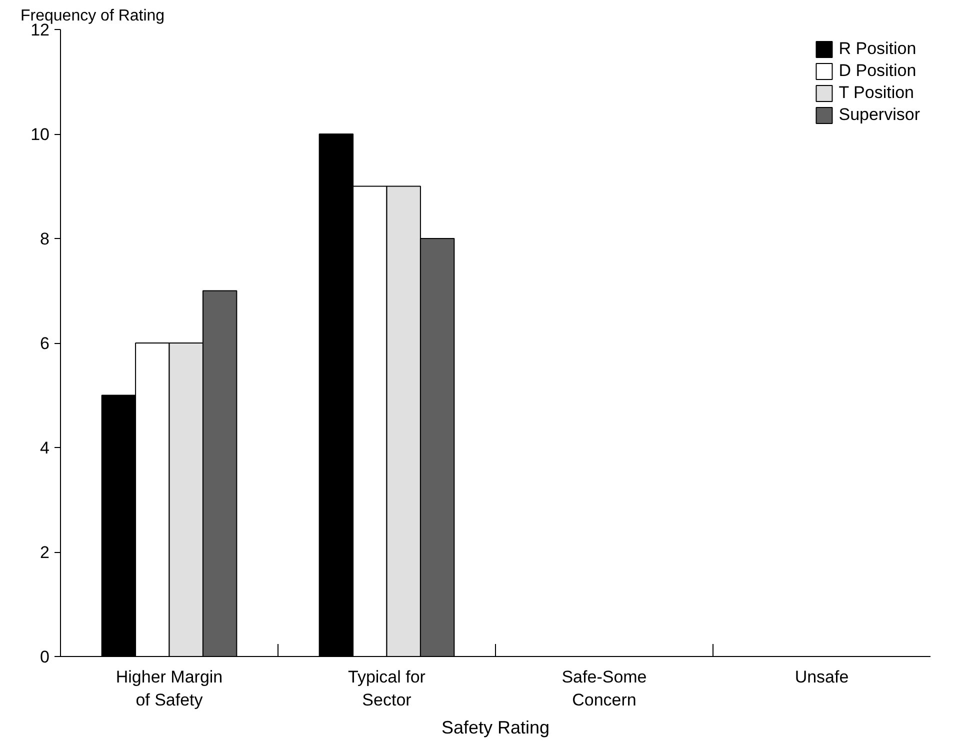 The height and width of the screenshot is (753, 974). I want to click on y-tick-label: 10, so click(40, 134).